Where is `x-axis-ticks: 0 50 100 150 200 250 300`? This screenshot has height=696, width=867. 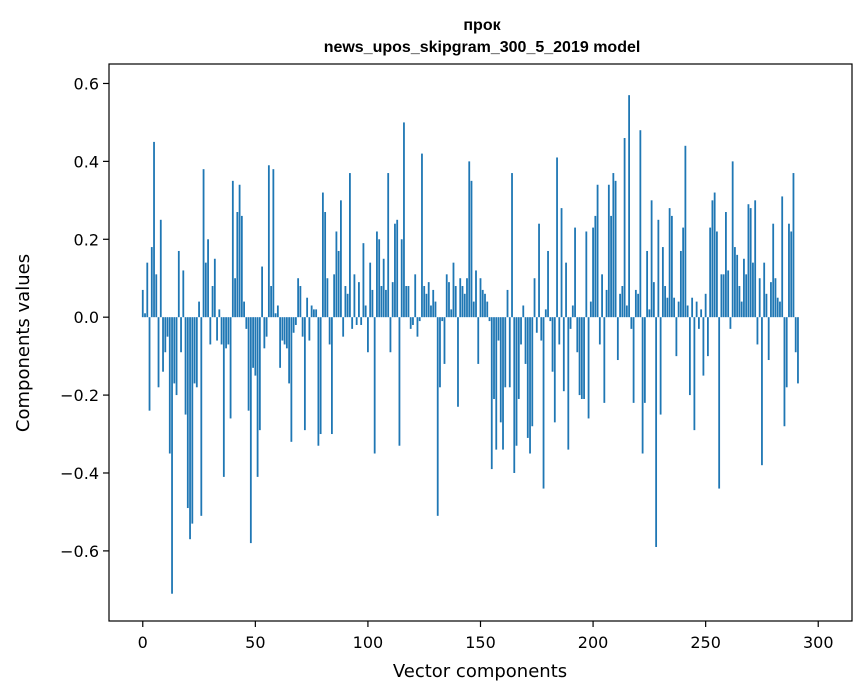 x-axis-ticks: 0 50 100 150 200 250 300 is located at coordinates (486, 636).